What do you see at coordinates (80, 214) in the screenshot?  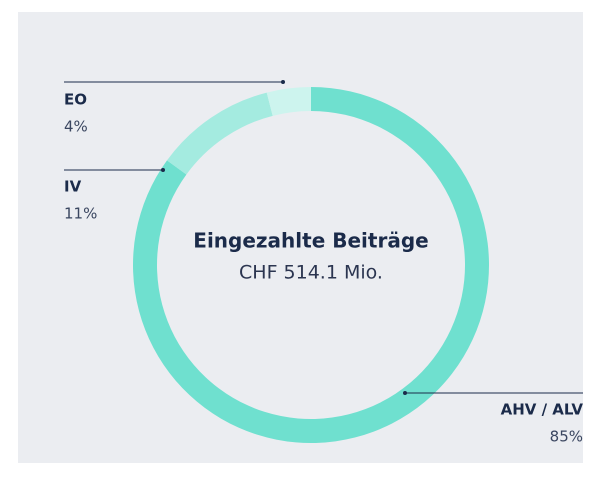 I see `segment-value-label: 11%` at bounding box center [80, 214].